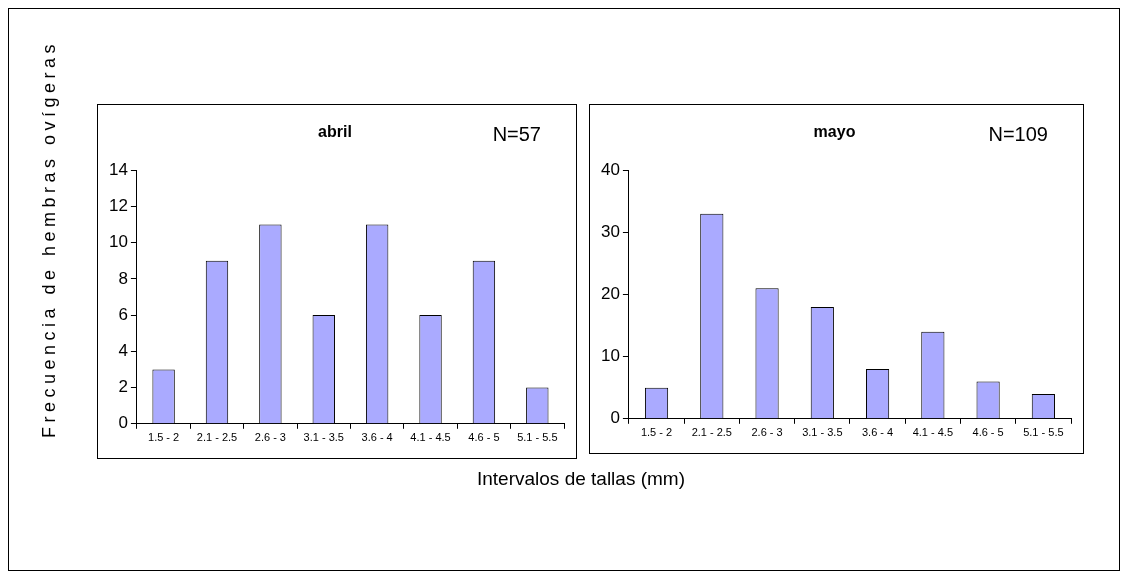 This screenshot has width=1128, height=579. Describe the element at coordinates (516, 133) in the screenshot. I see `text: N=57` at that location.